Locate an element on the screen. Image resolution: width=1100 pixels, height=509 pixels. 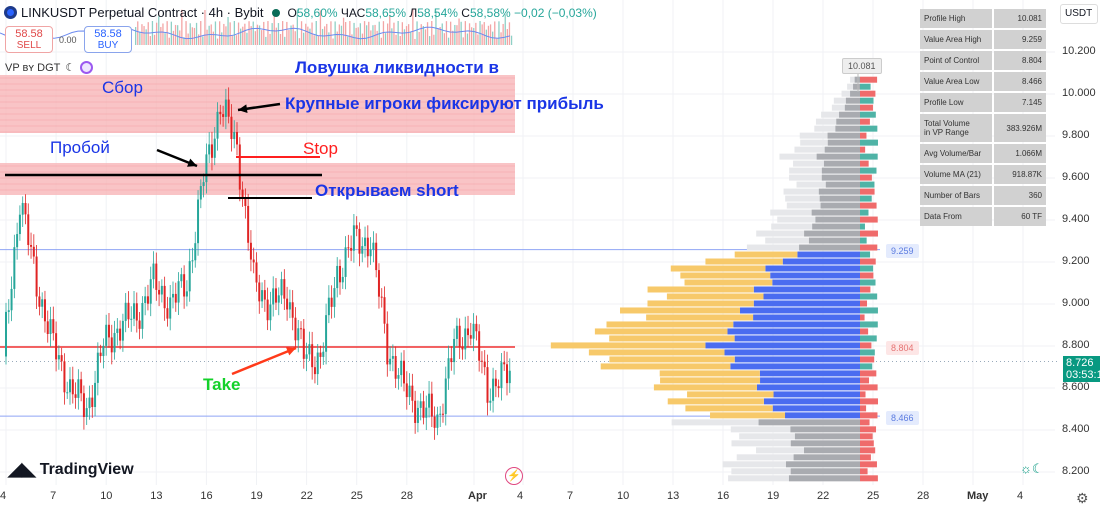
buy-button: 58.58 BUY is located at coordinates (108, 39).